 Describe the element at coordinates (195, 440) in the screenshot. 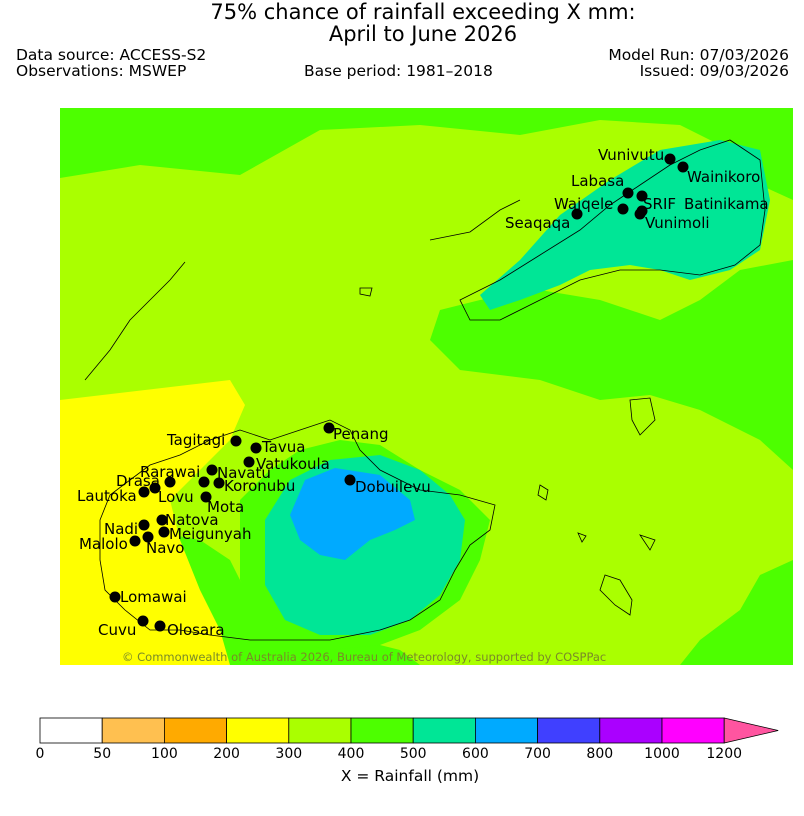

I see `location-label: Tagitagi` at that location.